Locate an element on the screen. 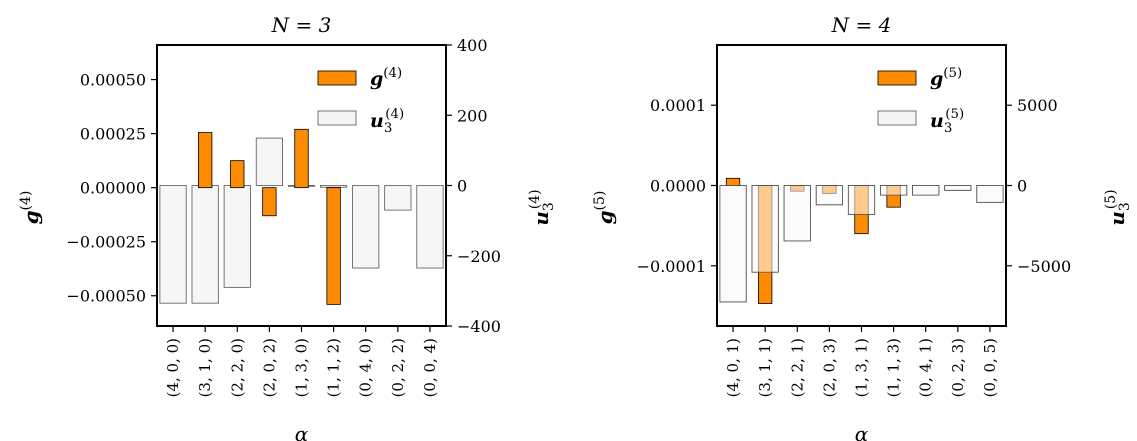  left-axis-label: g(4) is located at coordinates (30, 208).